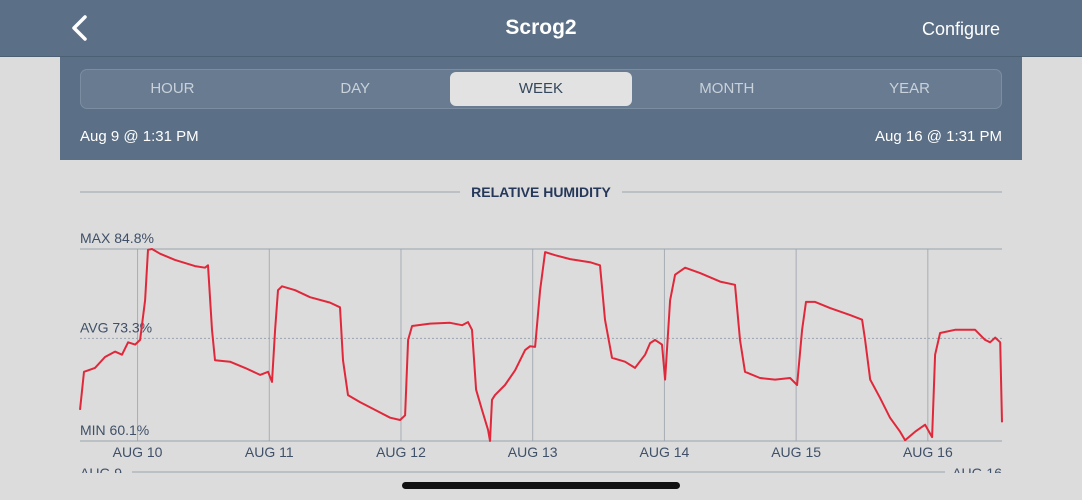 Image resolution: width=1082 pixels, height=500 pixels. I want to click on x-tick-label: AUG 16, so click(928, 452).